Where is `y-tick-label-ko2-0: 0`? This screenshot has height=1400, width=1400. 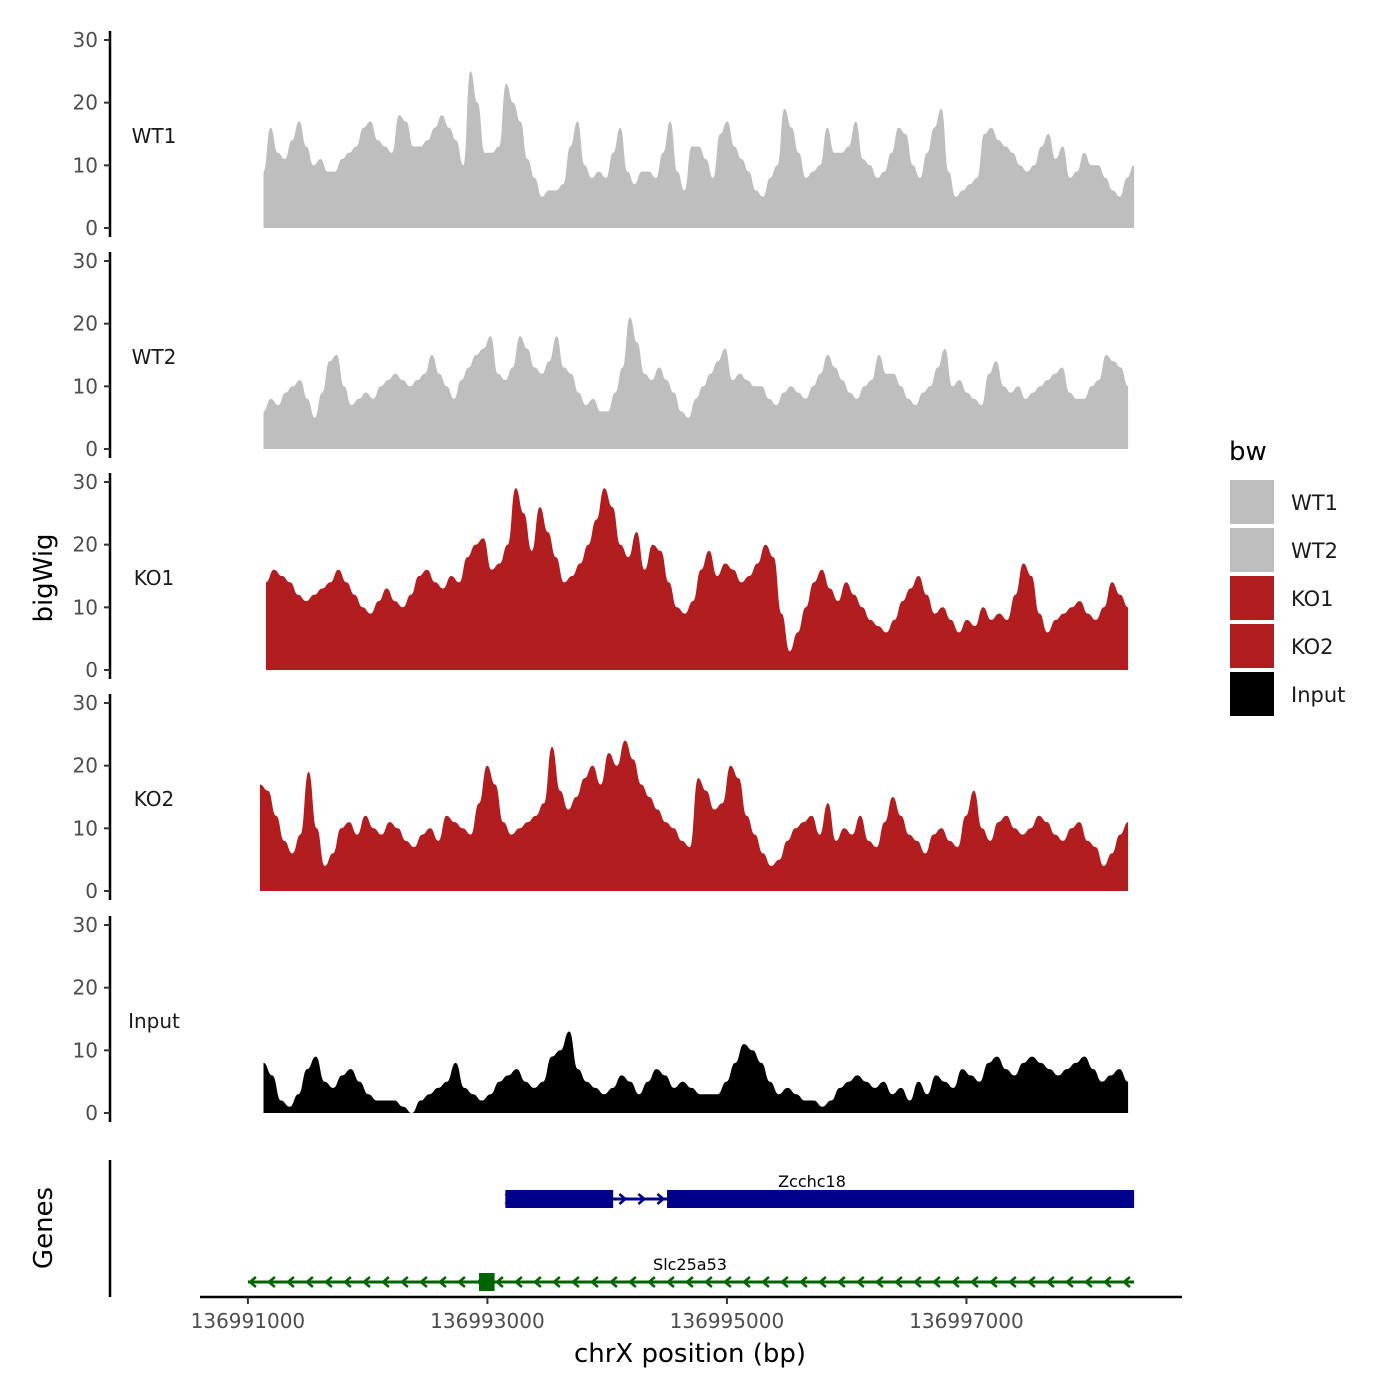 y-tick-label-ko2-0: 0 is located at coordinates (91, 891).